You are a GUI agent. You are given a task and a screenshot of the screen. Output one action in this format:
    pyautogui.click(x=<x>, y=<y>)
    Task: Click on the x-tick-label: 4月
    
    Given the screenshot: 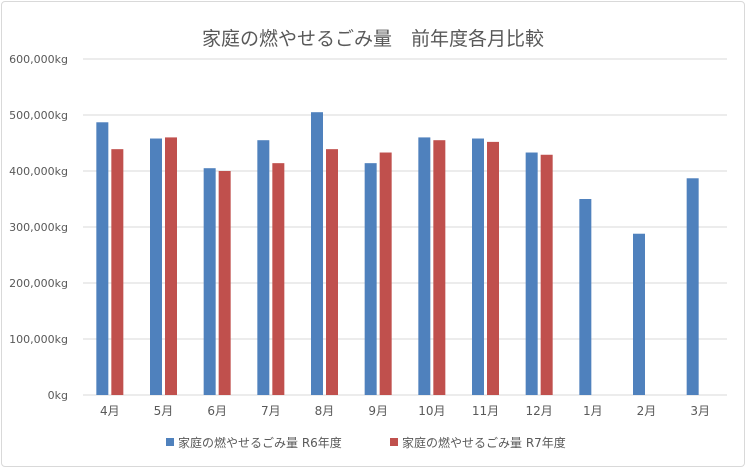 What is the action you would take?
    pyautogui.click(x=110, y=411)
    